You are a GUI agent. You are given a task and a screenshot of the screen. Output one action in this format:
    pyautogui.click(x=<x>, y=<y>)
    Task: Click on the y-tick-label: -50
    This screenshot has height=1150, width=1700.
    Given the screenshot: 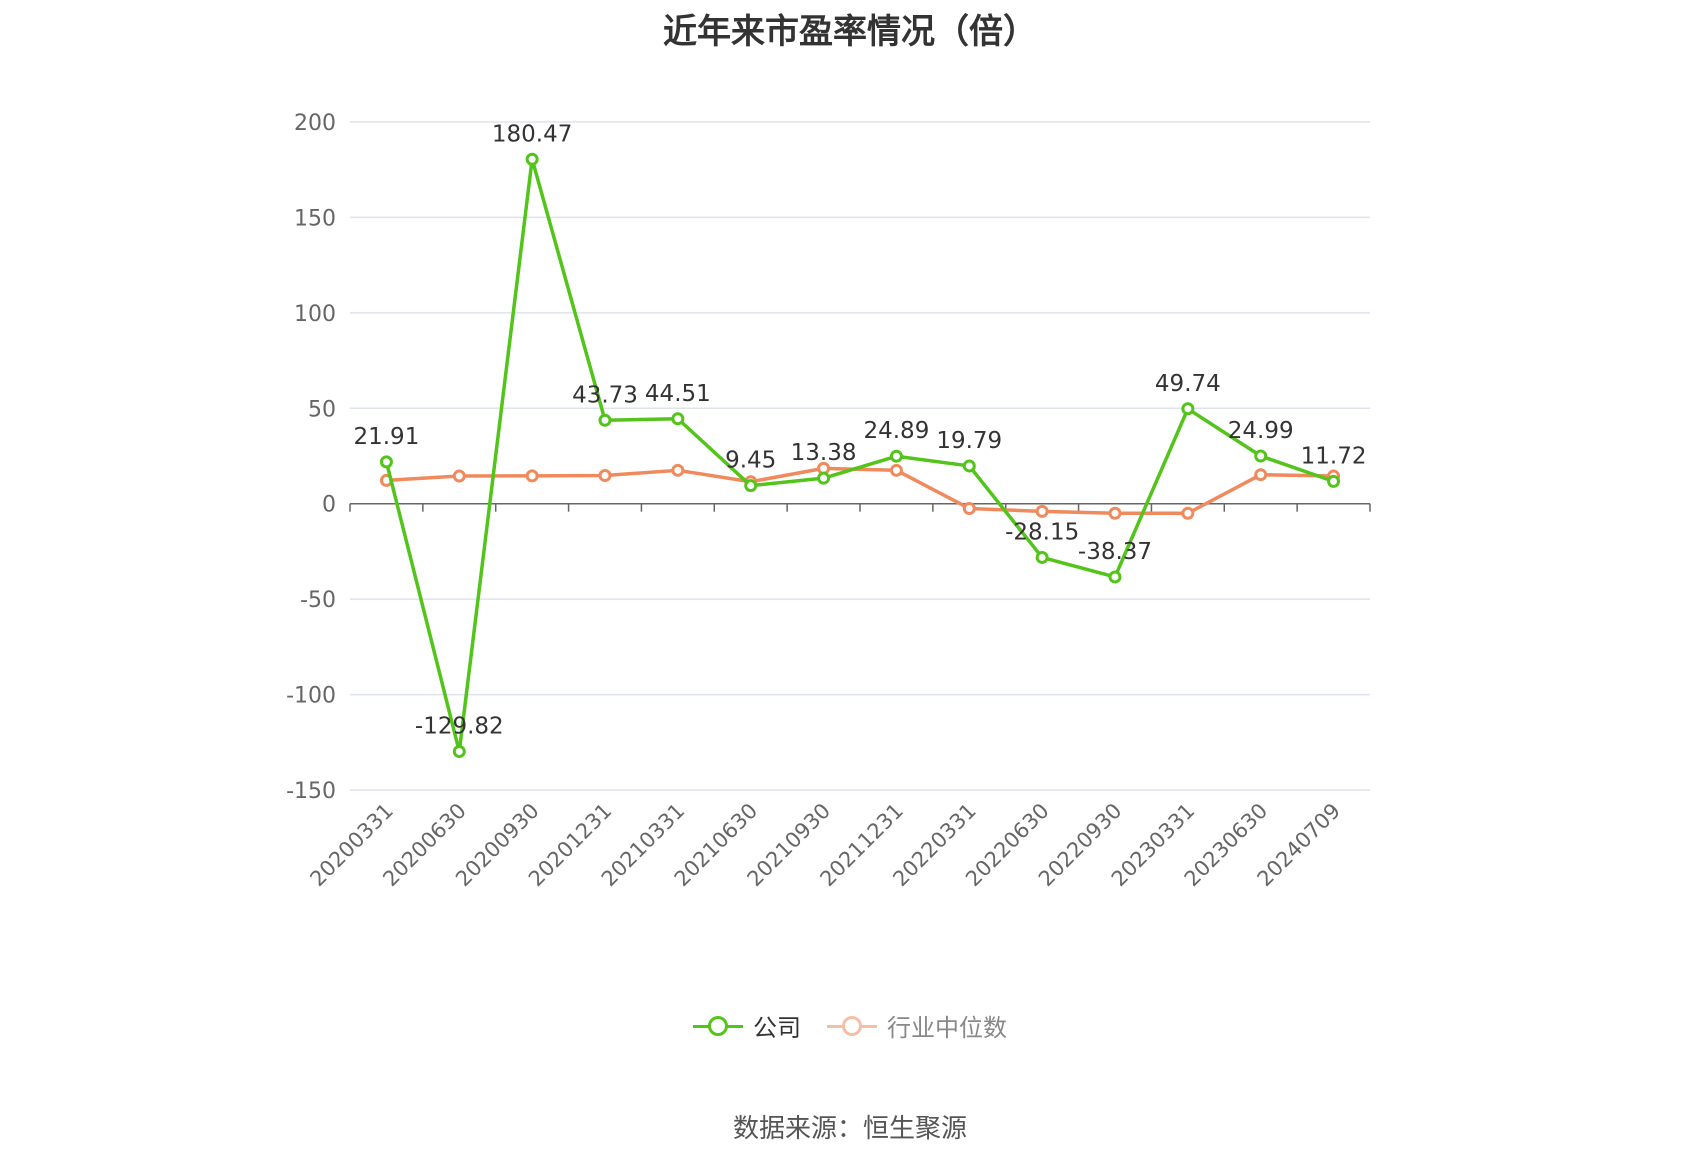 What is the action you would take?
    pyautogui.click(x=318, y=600)
    